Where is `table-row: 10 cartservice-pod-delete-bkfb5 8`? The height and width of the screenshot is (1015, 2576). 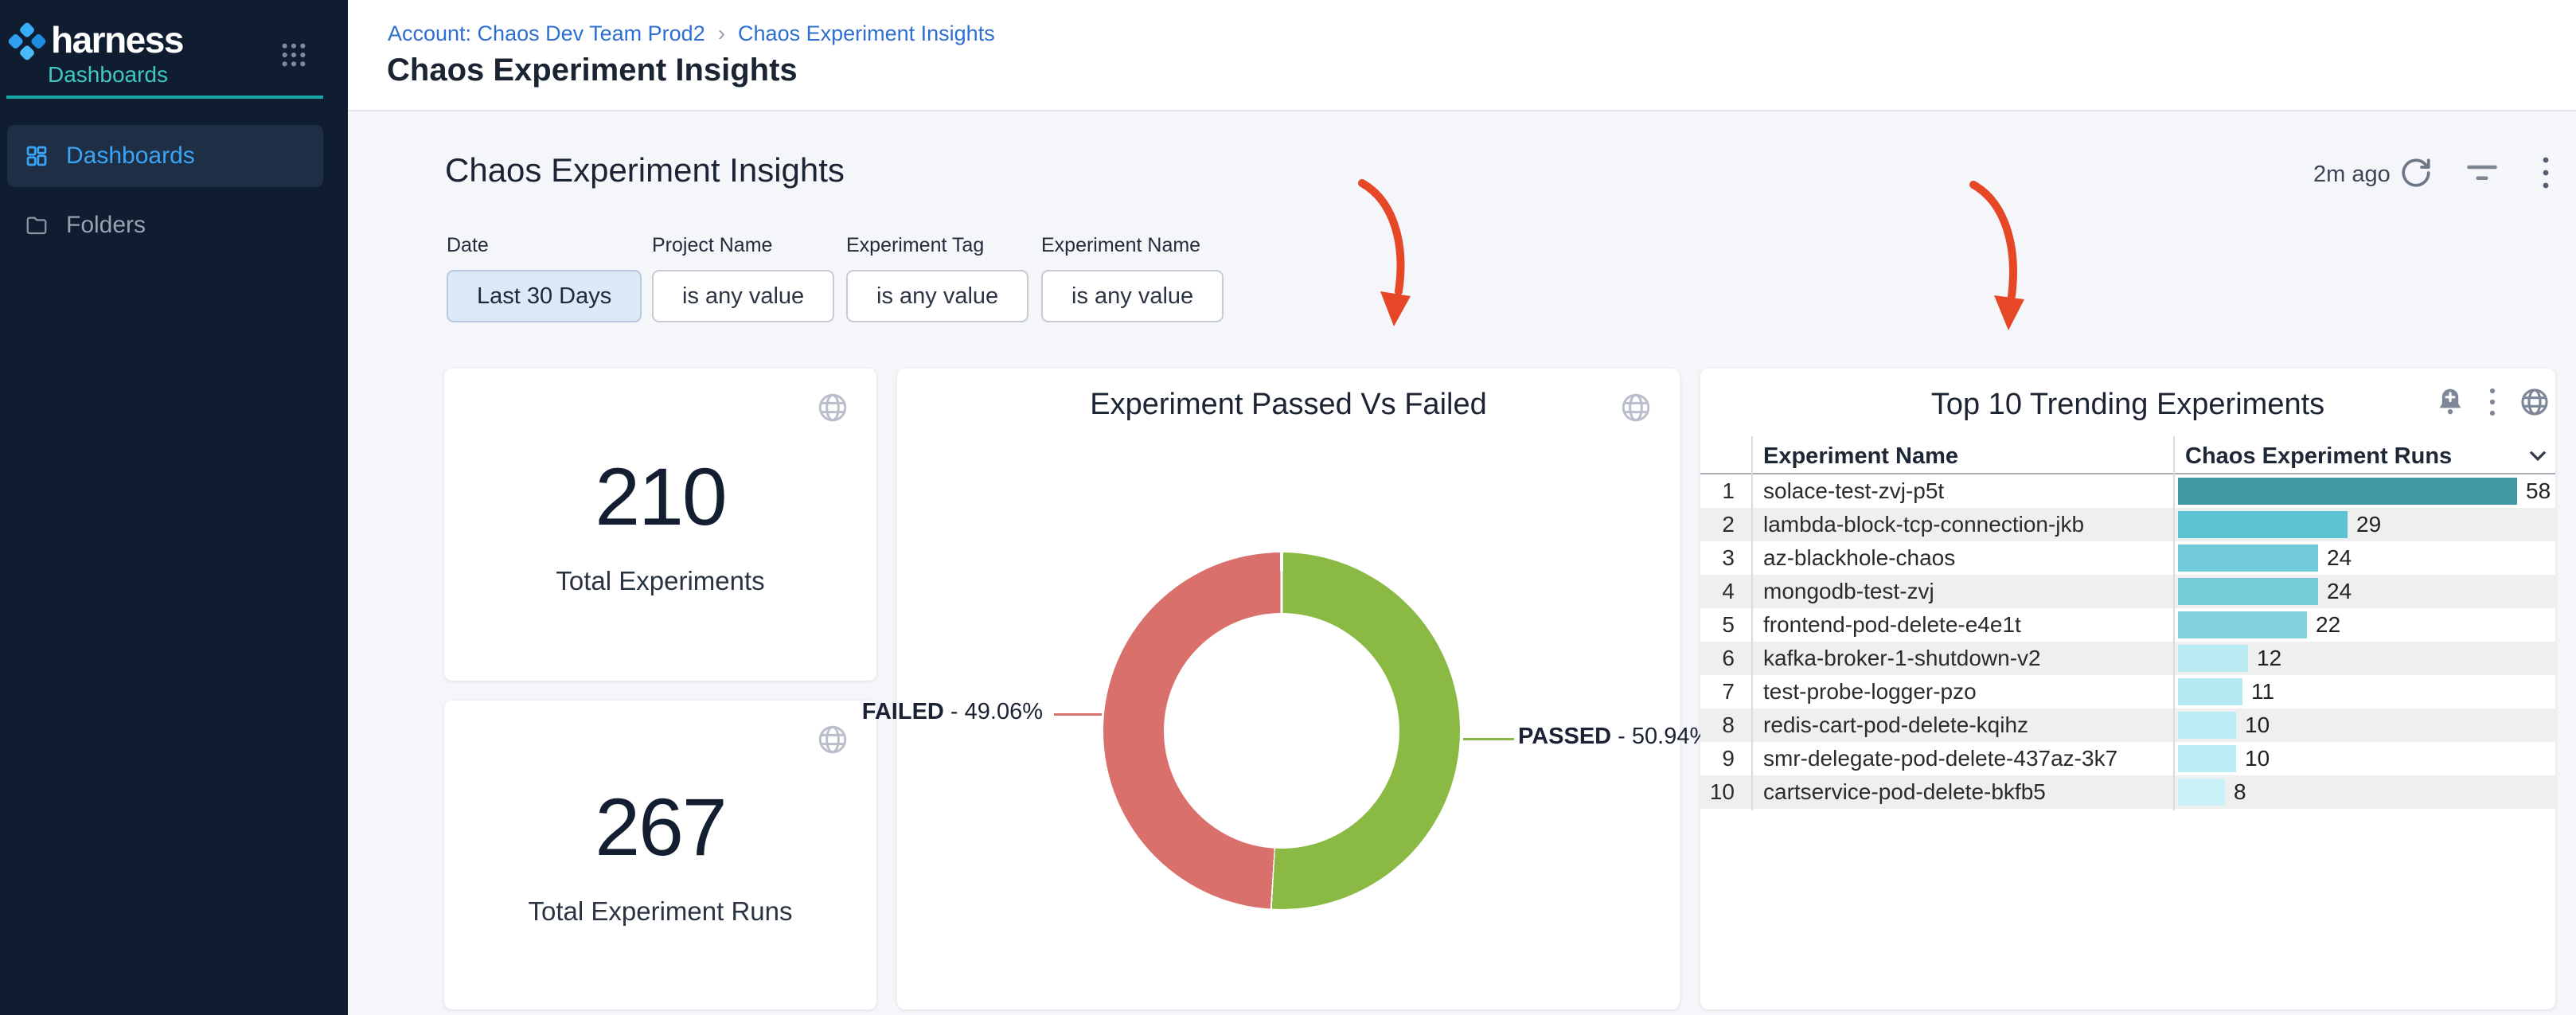
table-row: 10 cartservice-pod-delete-bkfb5 8 is located at coordinates (2127, 792).